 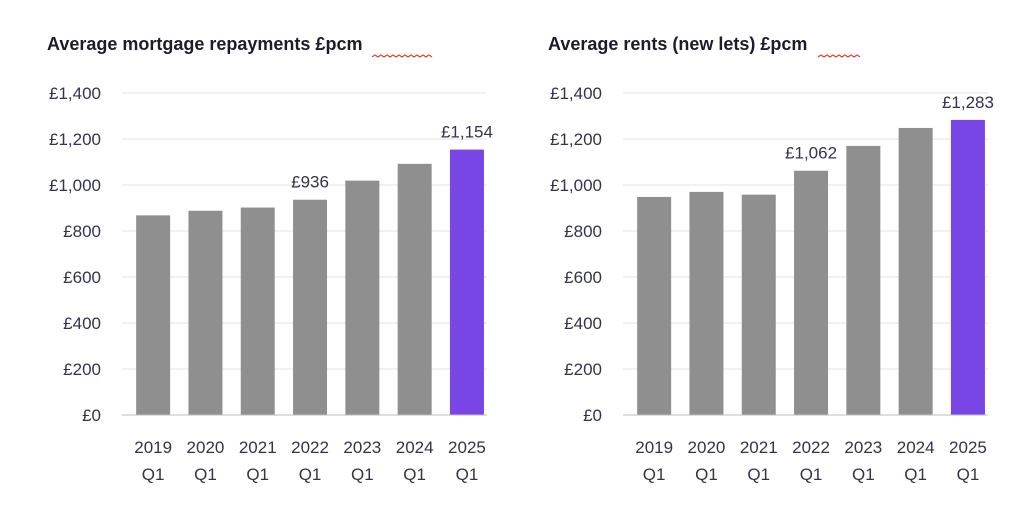 What do you see at coordinates (677, 44) in the screenshot?
I see `chart-title: Average rents (new lets) £pcm` at bounding box center [677, 44].